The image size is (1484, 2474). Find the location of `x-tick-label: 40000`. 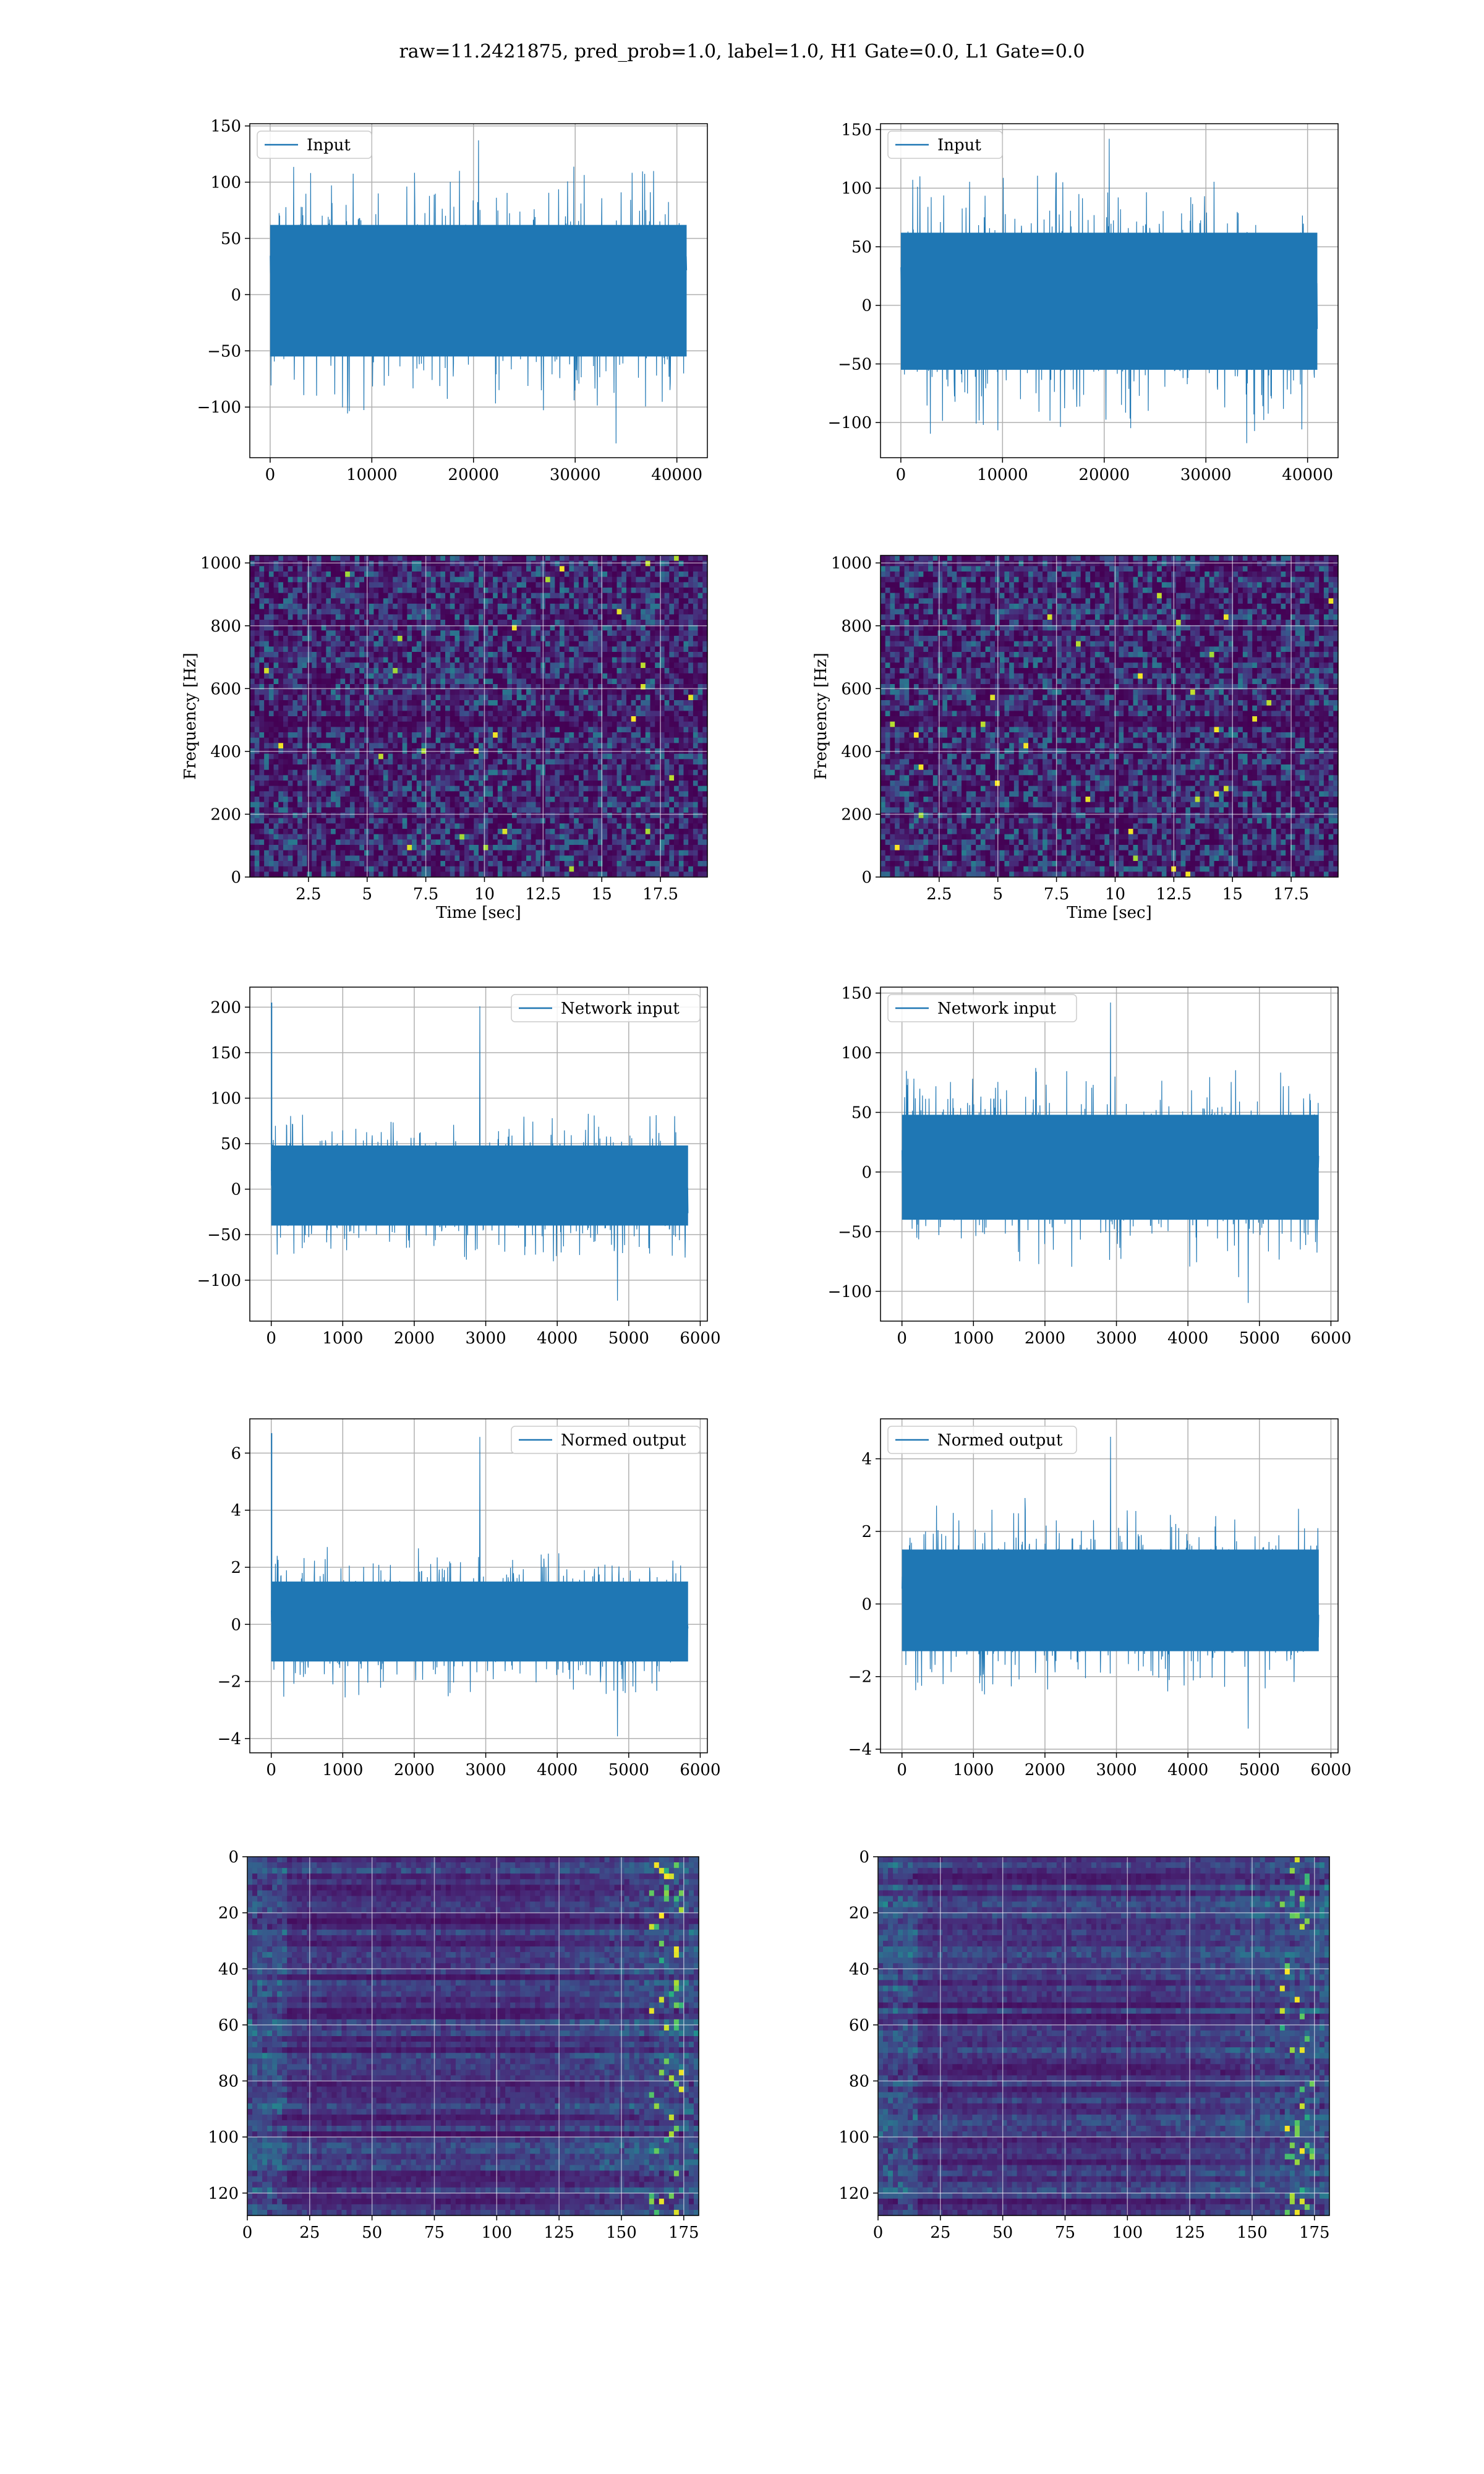

x-tick-label: 40000 is located at coordinates (1307, 475).